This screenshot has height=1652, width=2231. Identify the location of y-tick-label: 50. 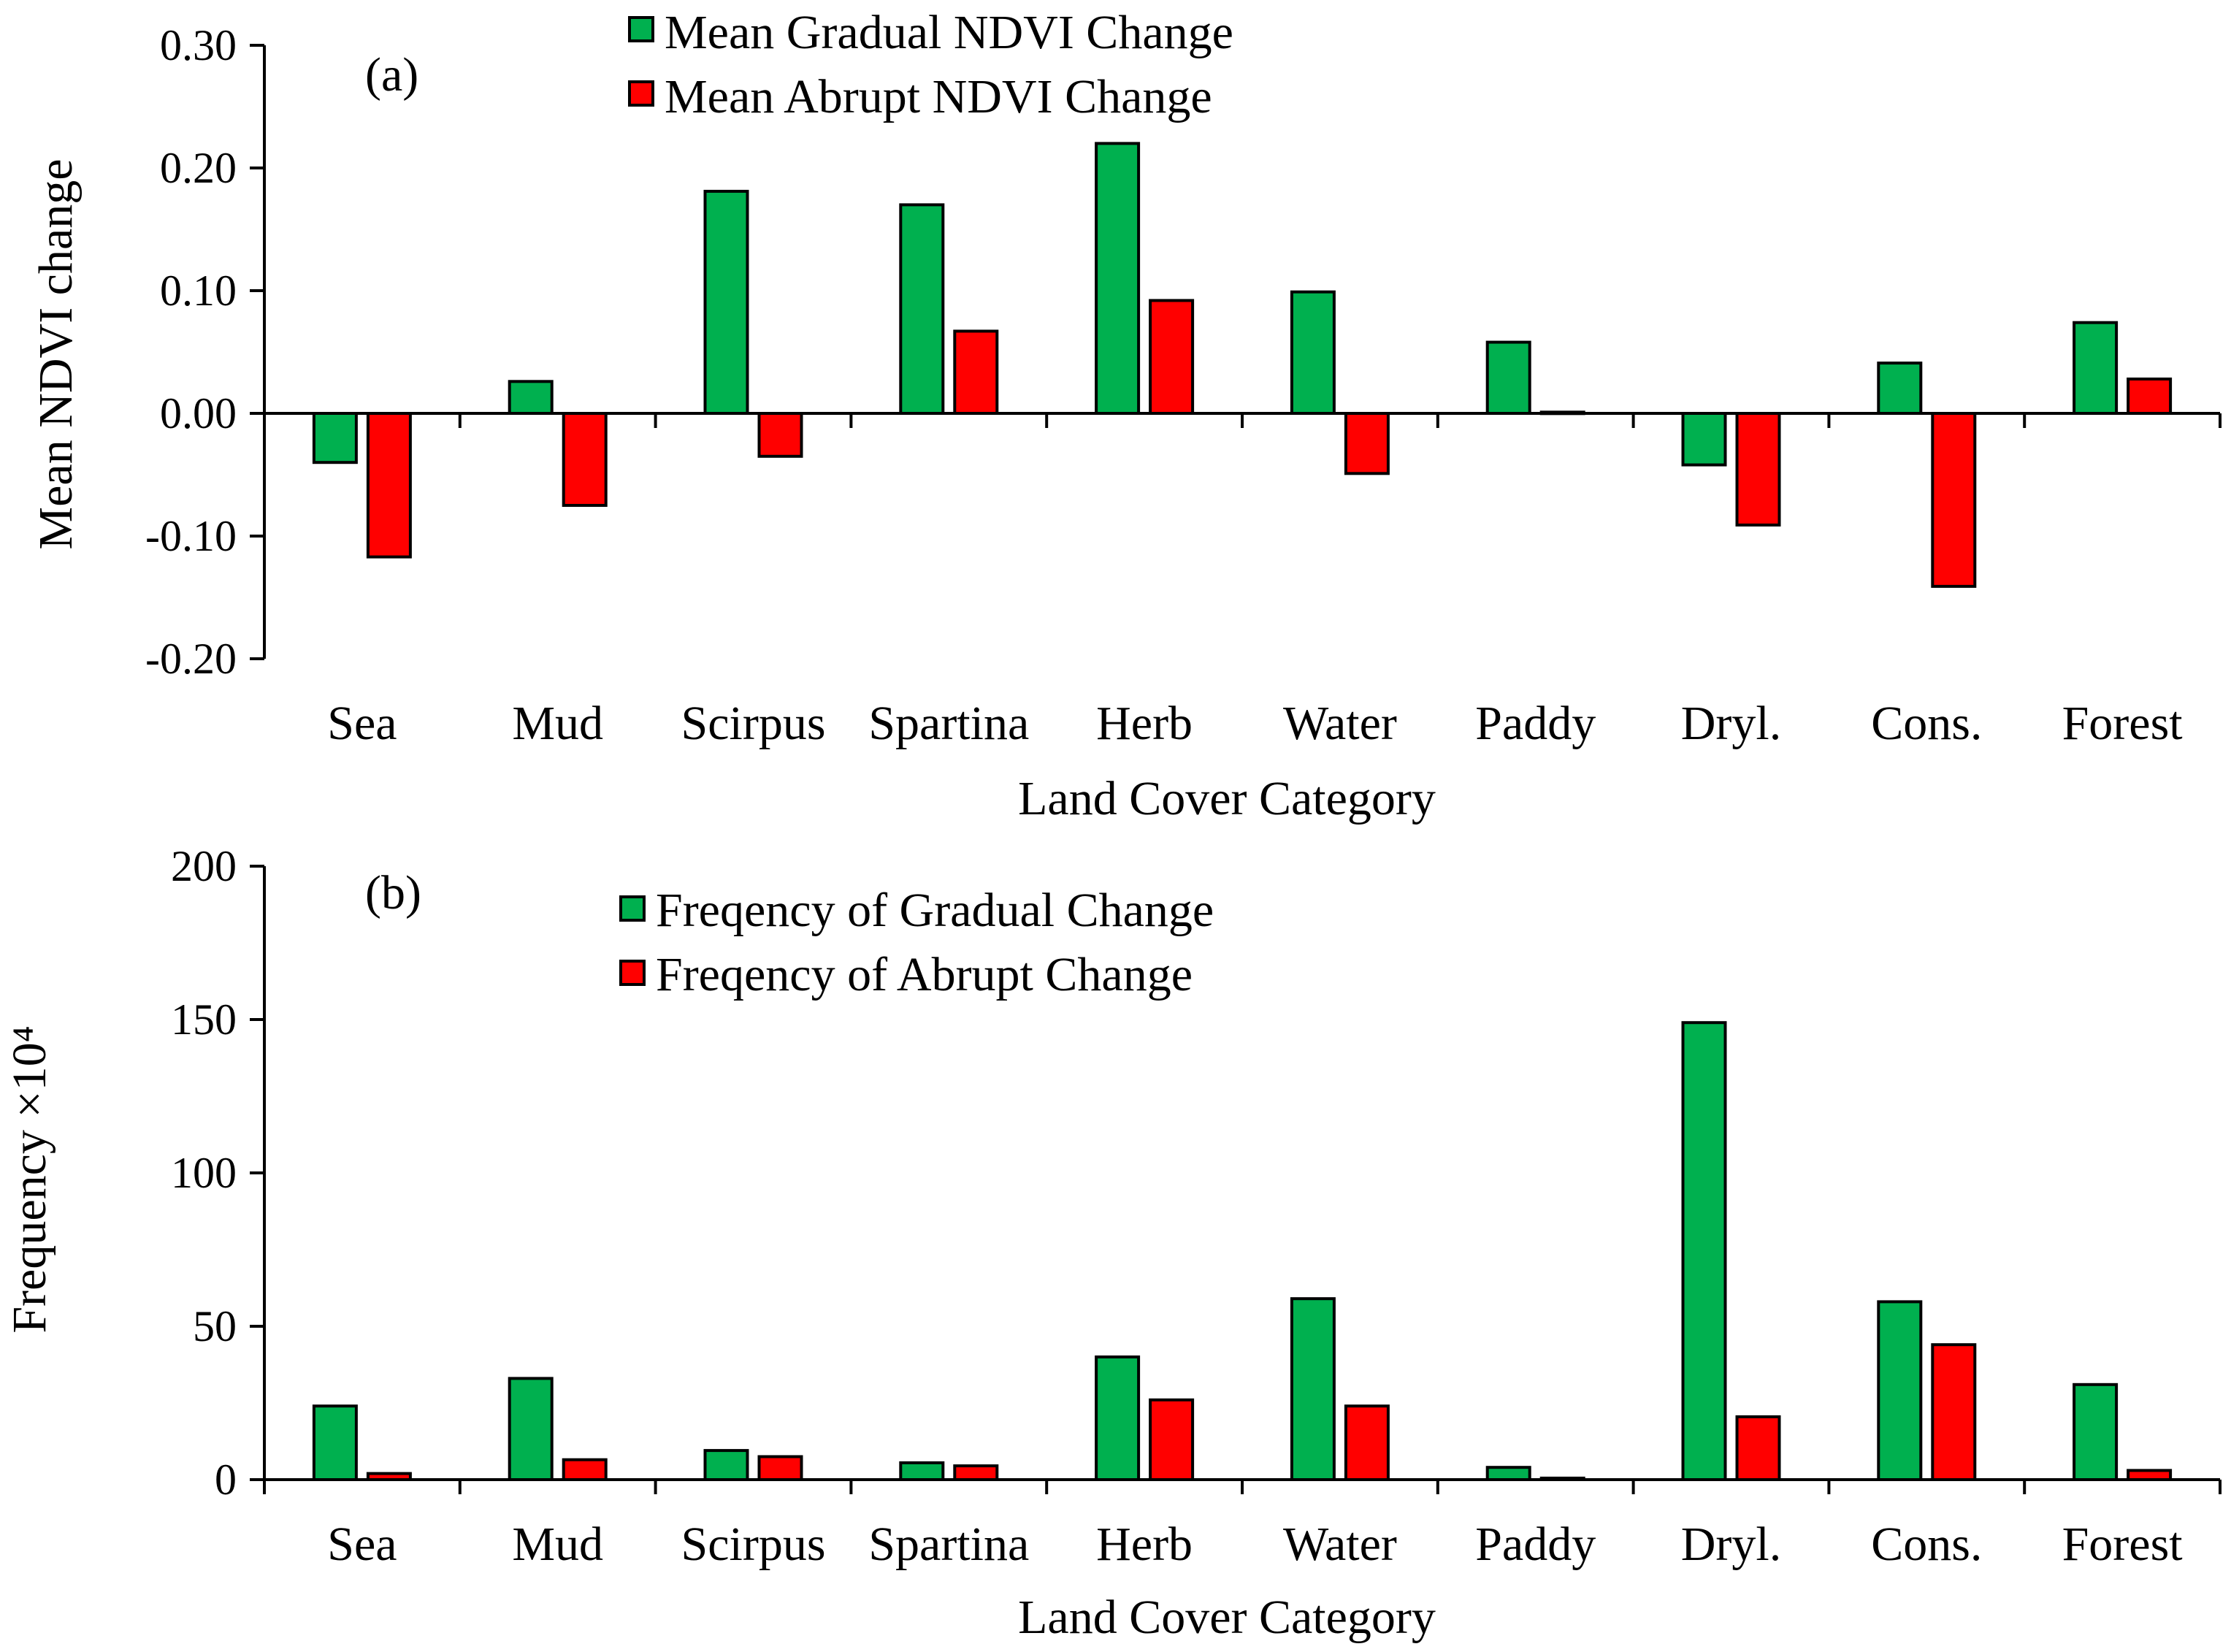
(215, 1326).